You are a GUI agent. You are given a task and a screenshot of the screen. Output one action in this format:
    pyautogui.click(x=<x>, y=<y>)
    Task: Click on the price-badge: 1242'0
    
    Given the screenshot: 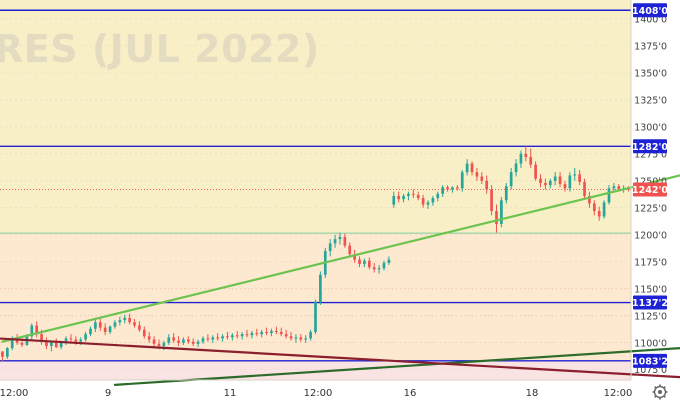 What is the action you would take?
    pyautogui.click(x=650, y=189)
    